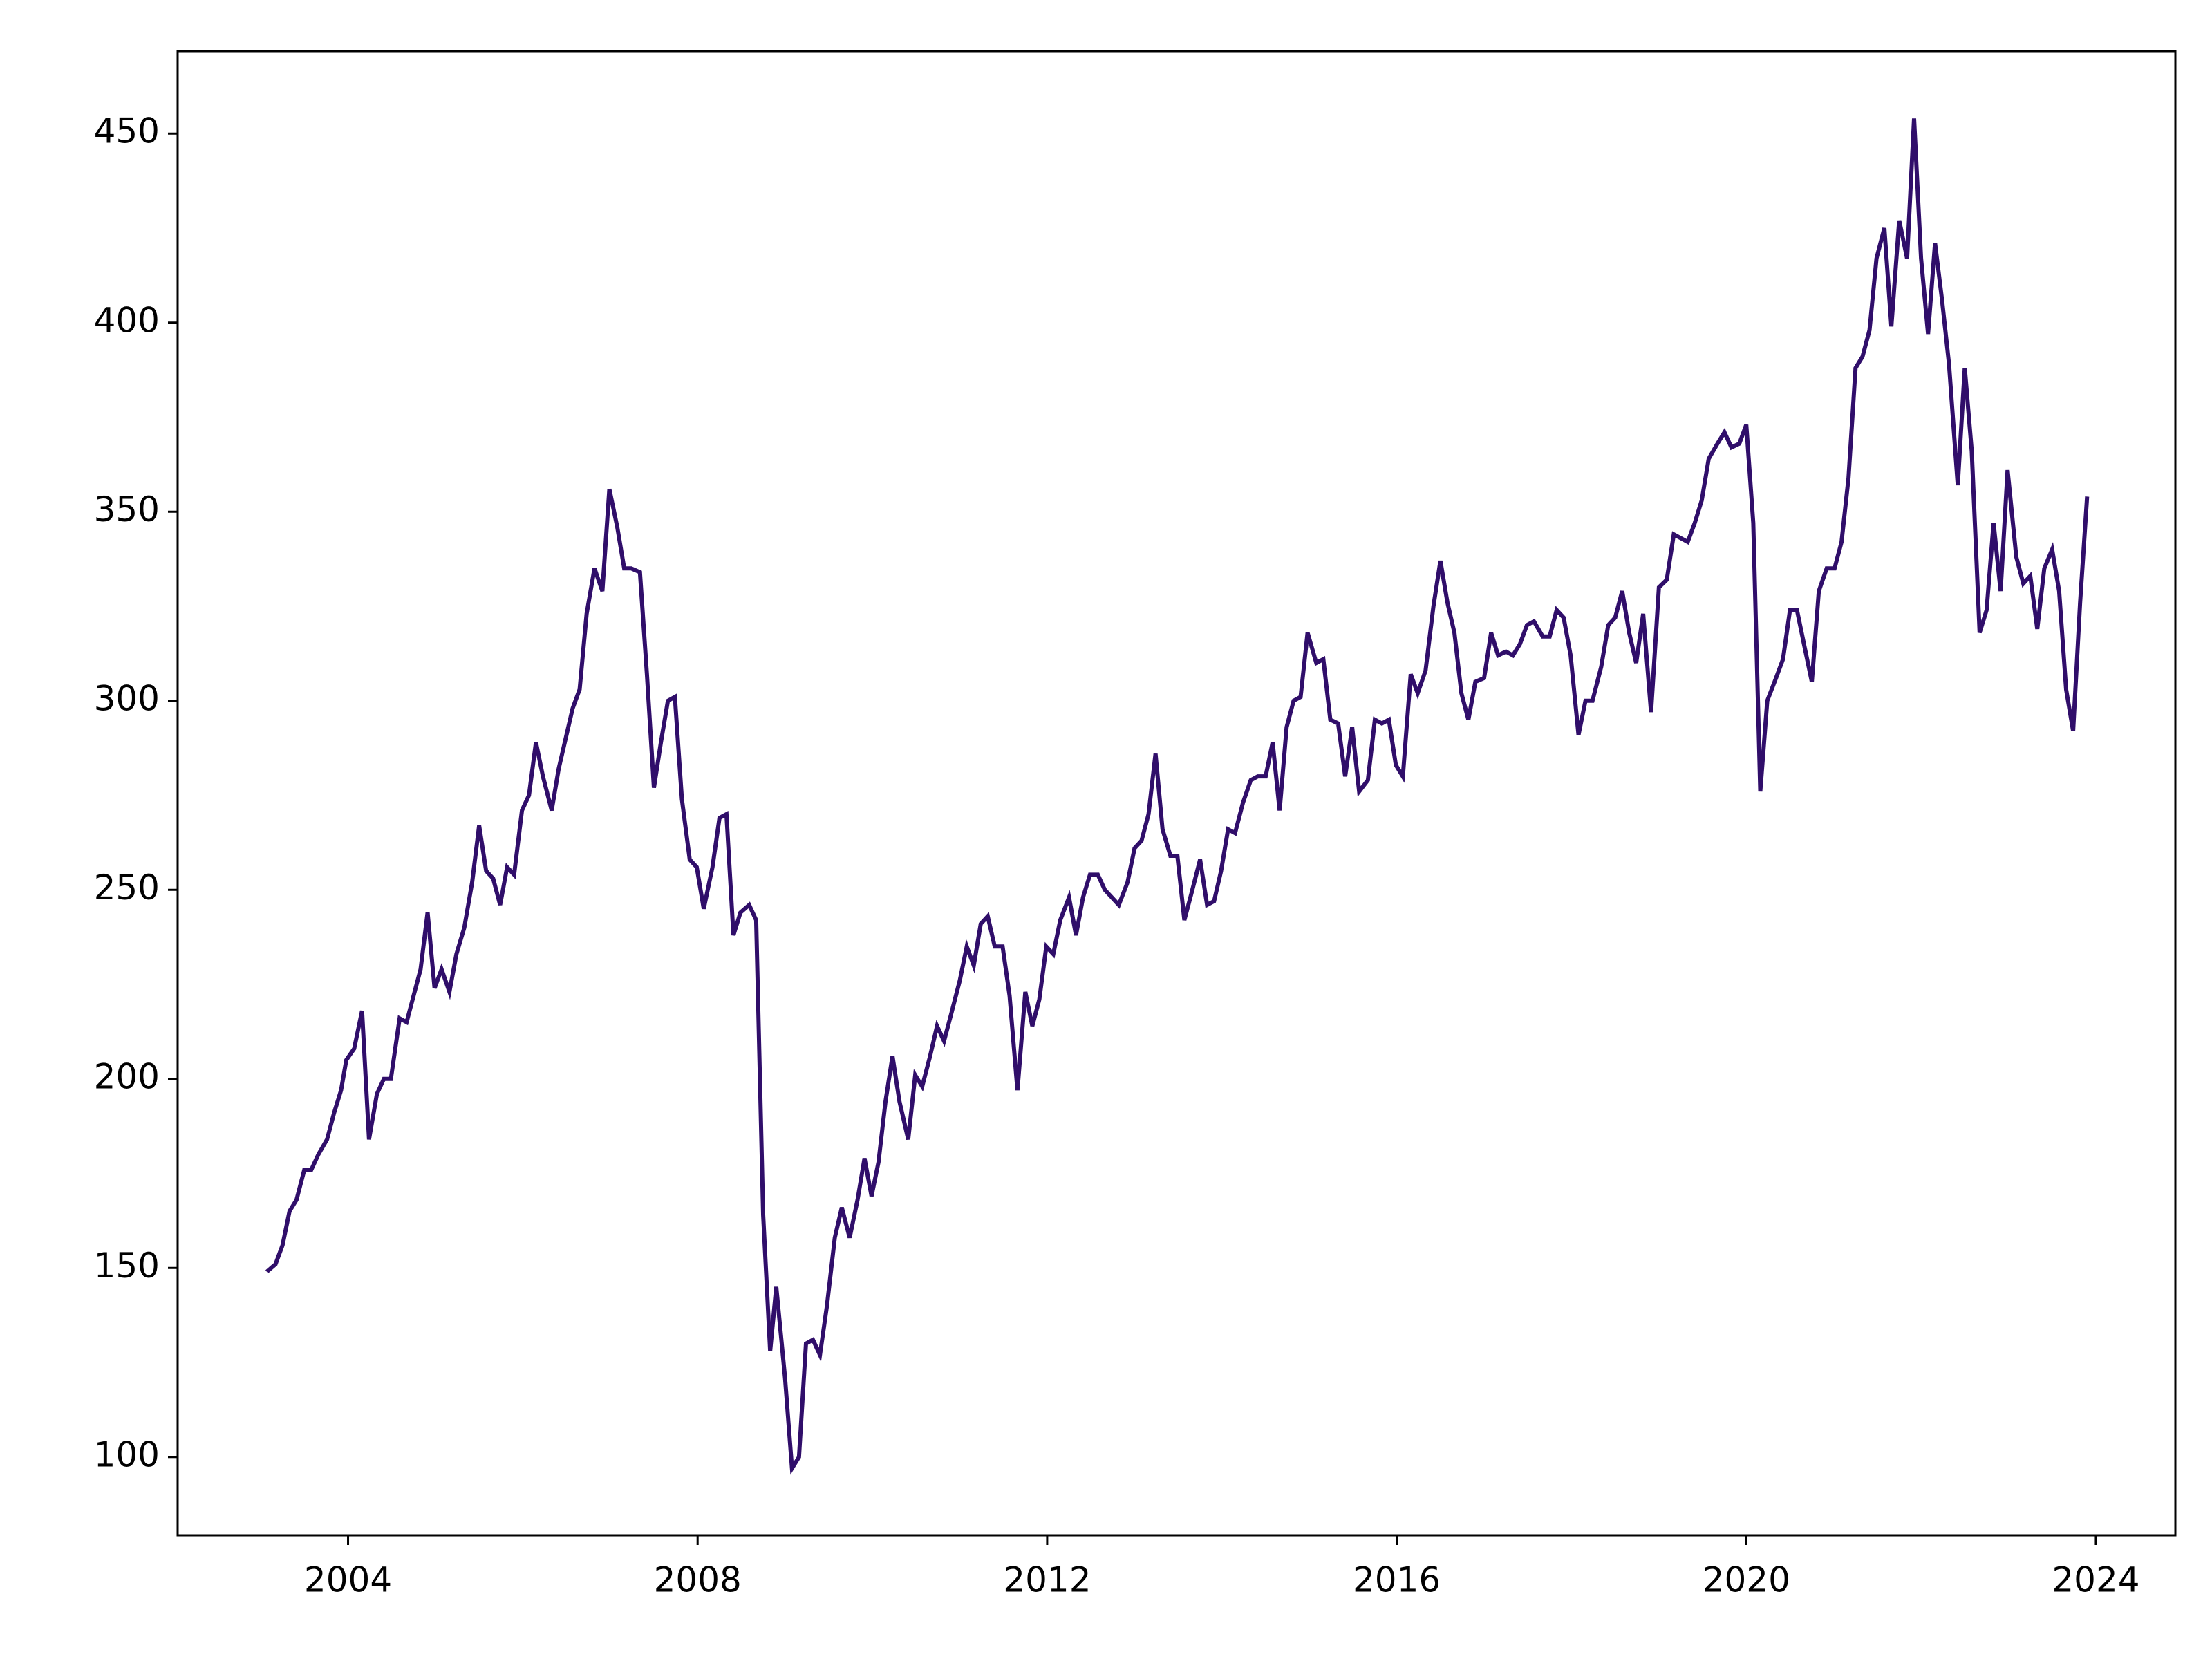 The image size is (2212, 1659). What do you see at coordinates (127, 888) in the screenshot?
I see `y-tick-label: 250` at bounding box center [127, 888].